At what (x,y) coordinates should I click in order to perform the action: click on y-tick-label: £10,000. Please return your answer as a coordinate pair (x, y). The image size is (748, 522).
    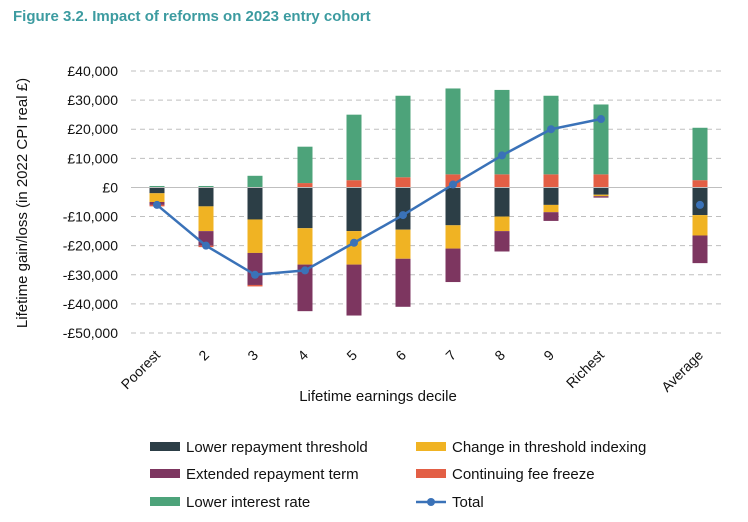
    Looking at the image, I should click on (92, 158).